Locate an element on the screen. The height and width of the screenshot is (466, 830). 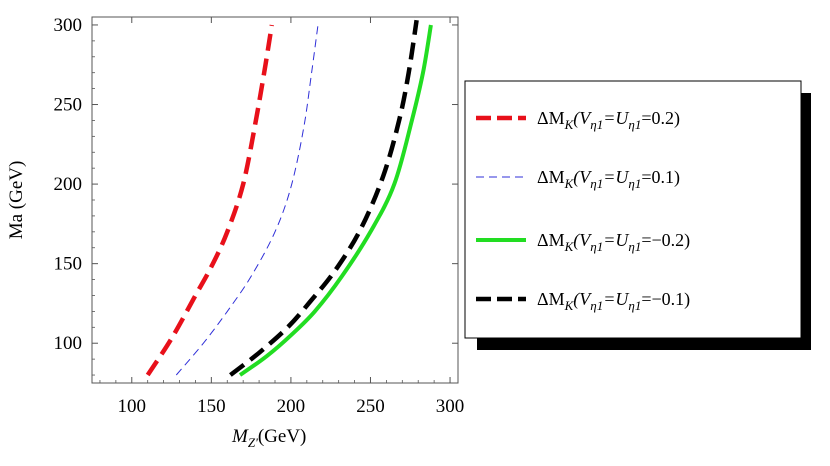
x-axis-title: MZ'(GeV) is located at coordinates (268, 438).